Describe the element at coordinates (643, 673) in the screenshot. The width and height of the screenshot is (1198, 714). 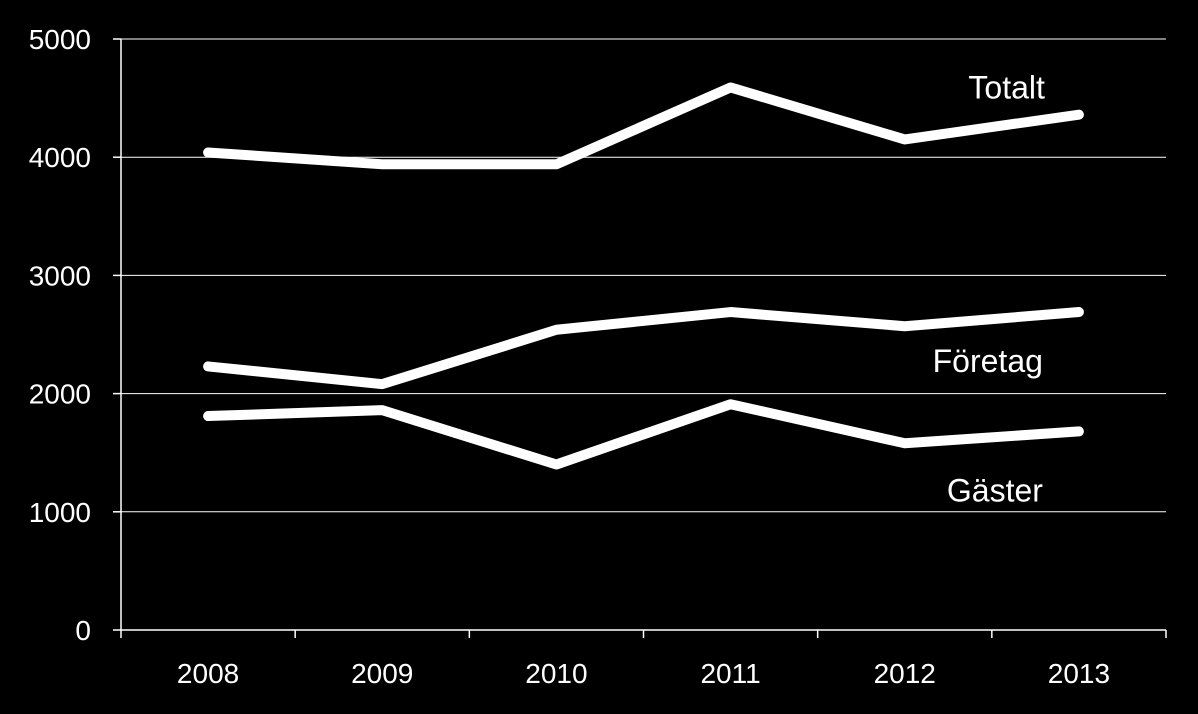
I see `x-tick-labels: 2008 2009 2010 2011 2012 2013` at that location.